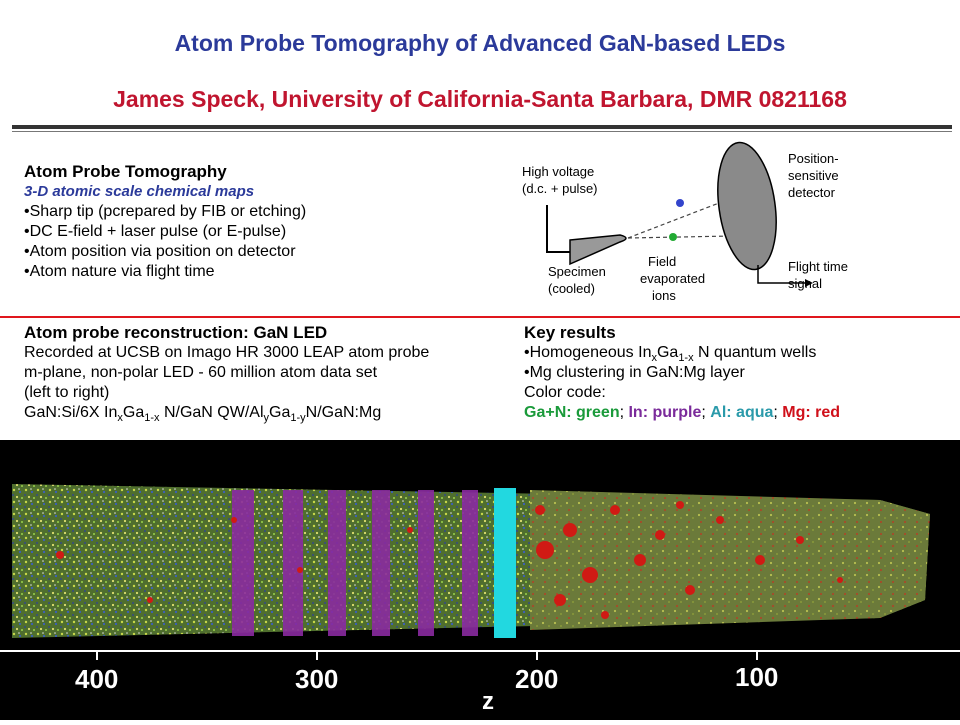 The image size is (960, 725). Describe the element at coordinates (572, 412) in the screenshot. I see `legend-ga-n: Ga+N: green` at that location.